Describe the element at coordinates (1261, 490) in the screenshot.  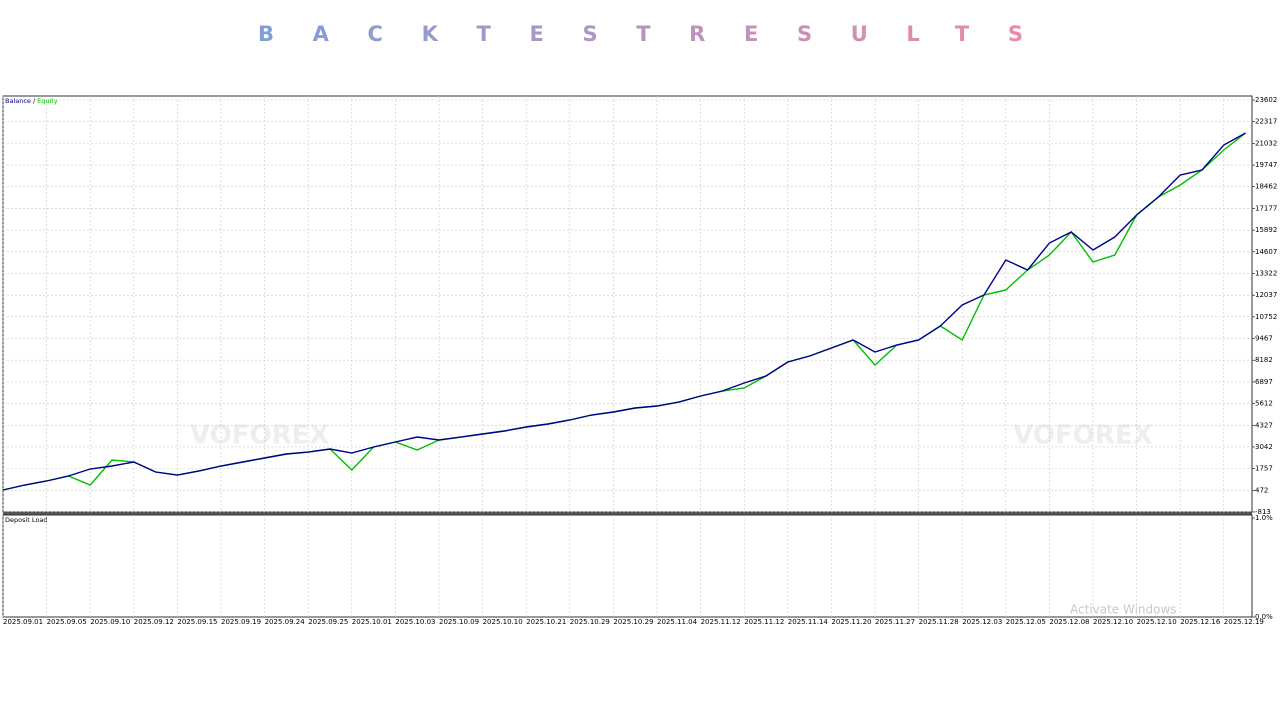
I see `y-tick-label: 472` at that location.